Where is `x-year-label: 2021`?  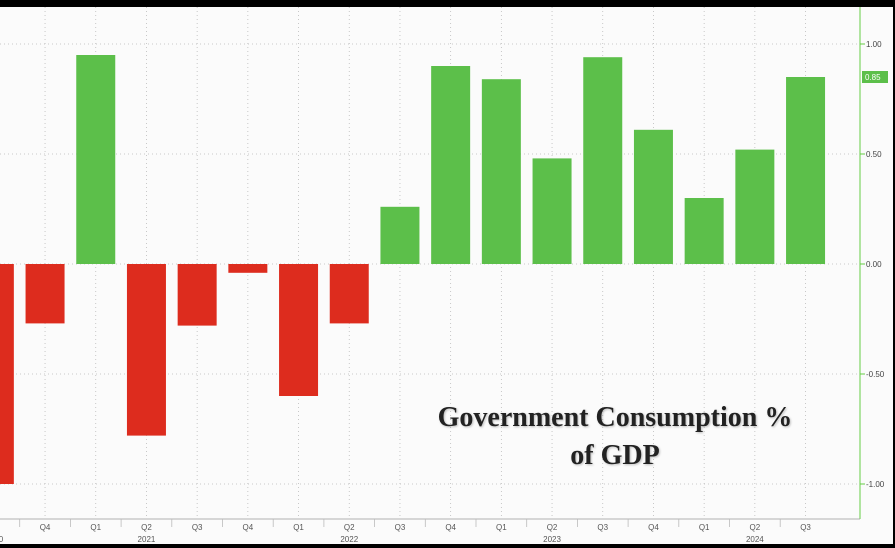 x-year-label: 2021 is located at coordinates (147, 539).